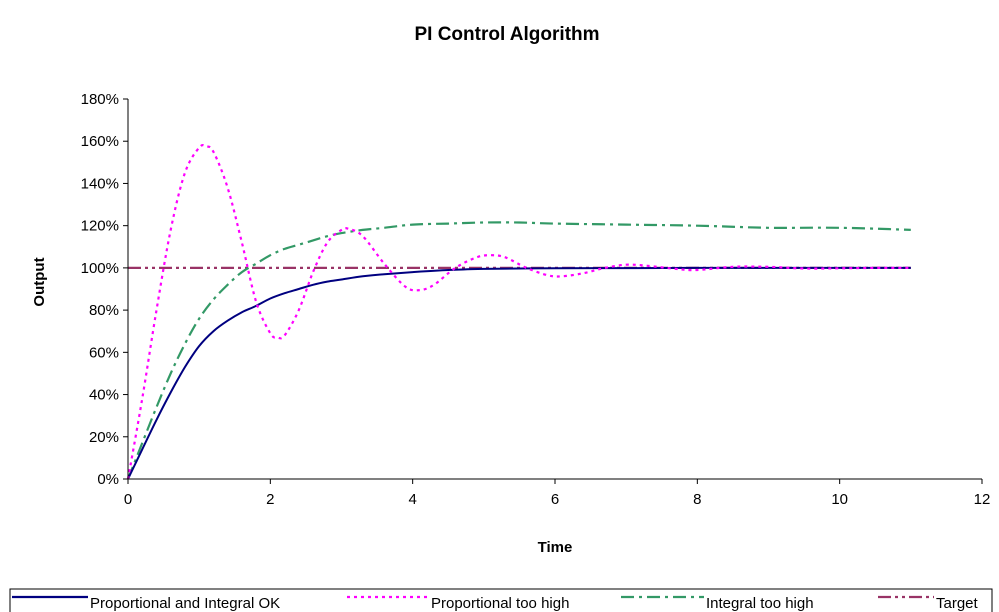  Describe the element at coordinates (128, 499) in the screenshot. I see `x-tick-label: 0` at that location.